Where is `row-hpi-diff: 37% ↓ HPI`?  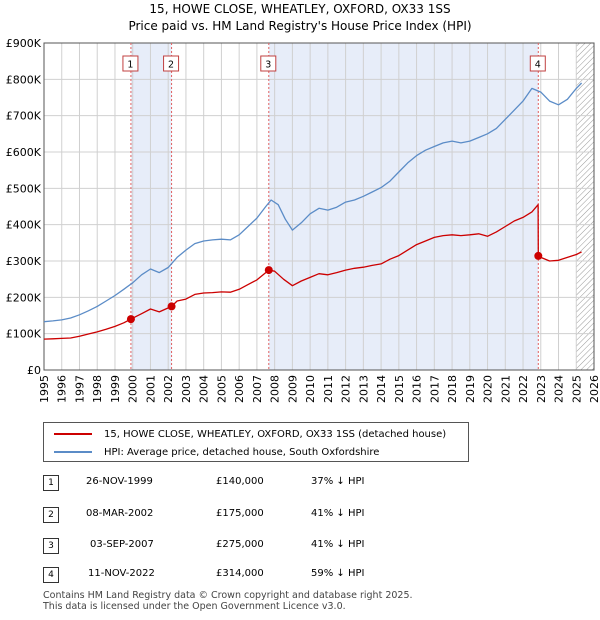
row-hpi-diff: 37% ↓ HPI is located at coordinates (338, 481).